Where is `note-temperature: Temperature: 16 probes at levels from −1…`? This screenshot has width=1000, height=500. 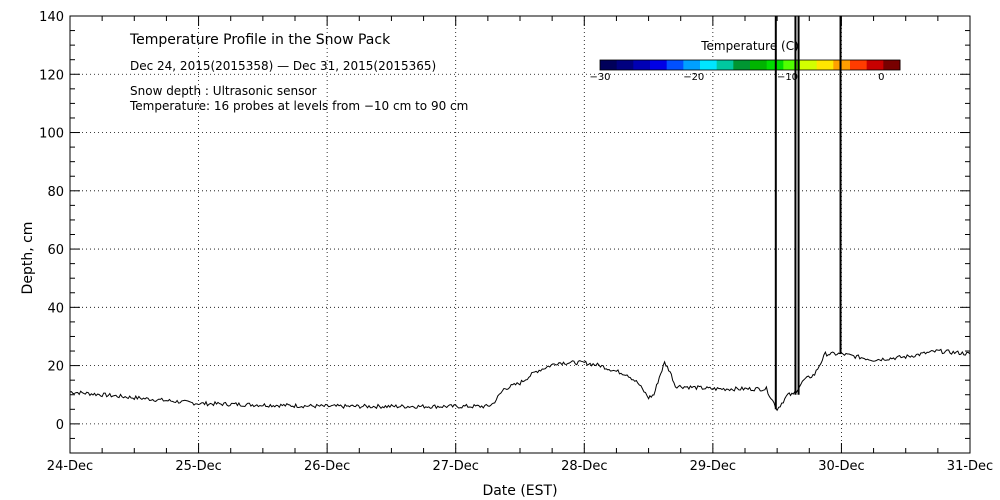
note-temperature: Temperature: 16 probes at levels from −1… is located at coordinates (298, 106).